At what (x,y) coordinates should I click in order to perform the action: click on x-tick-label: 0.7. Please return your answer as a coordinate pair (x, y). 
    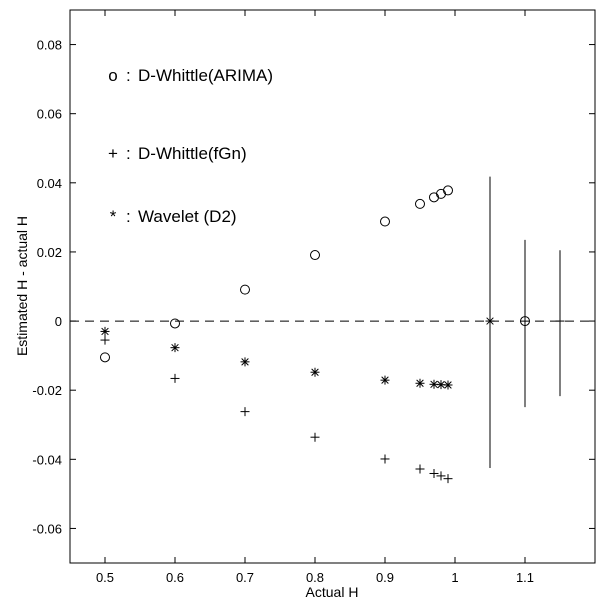
    Looking at the image, I should click on (245, 577).